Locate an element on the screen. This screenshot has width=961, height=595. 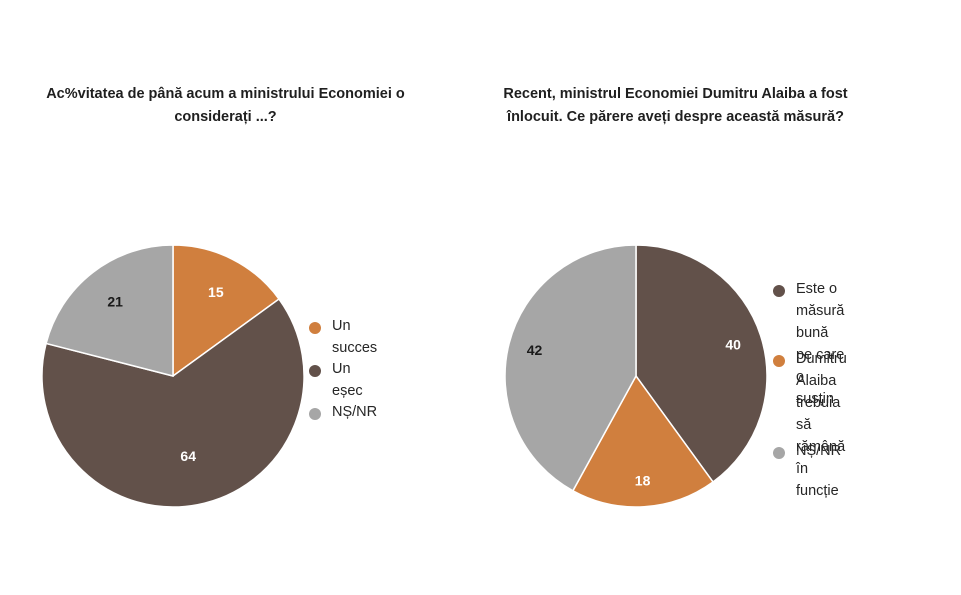
chart-1-legend-label-3: NȘ/NR is located at coordinates (354, 412).